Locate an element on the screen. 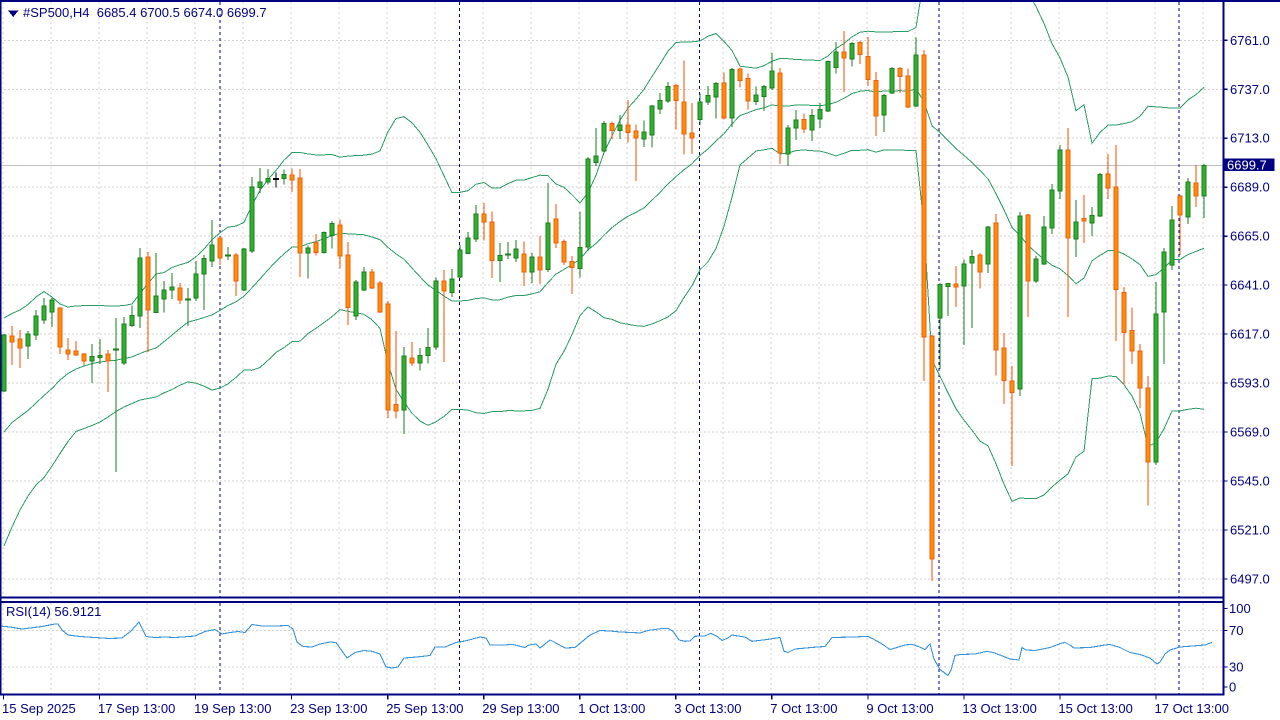  svg-text: 6617.0 is located at coordinates (1250, 334).